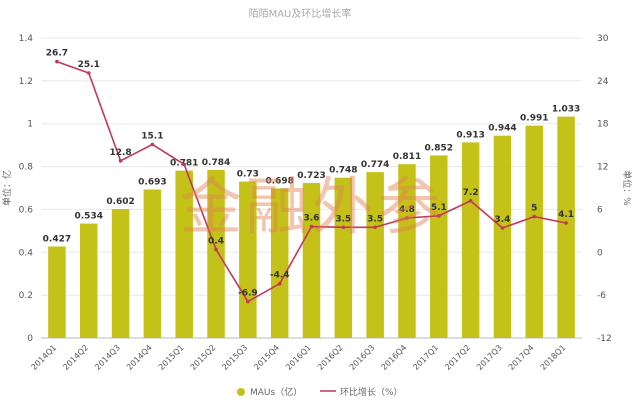 Image resolution: width=634 pixels, height=403 pixels. Describe the element at coordinates (139, 357) in the screenshot. I see `x-tick-label: 2014Q4` at that location.